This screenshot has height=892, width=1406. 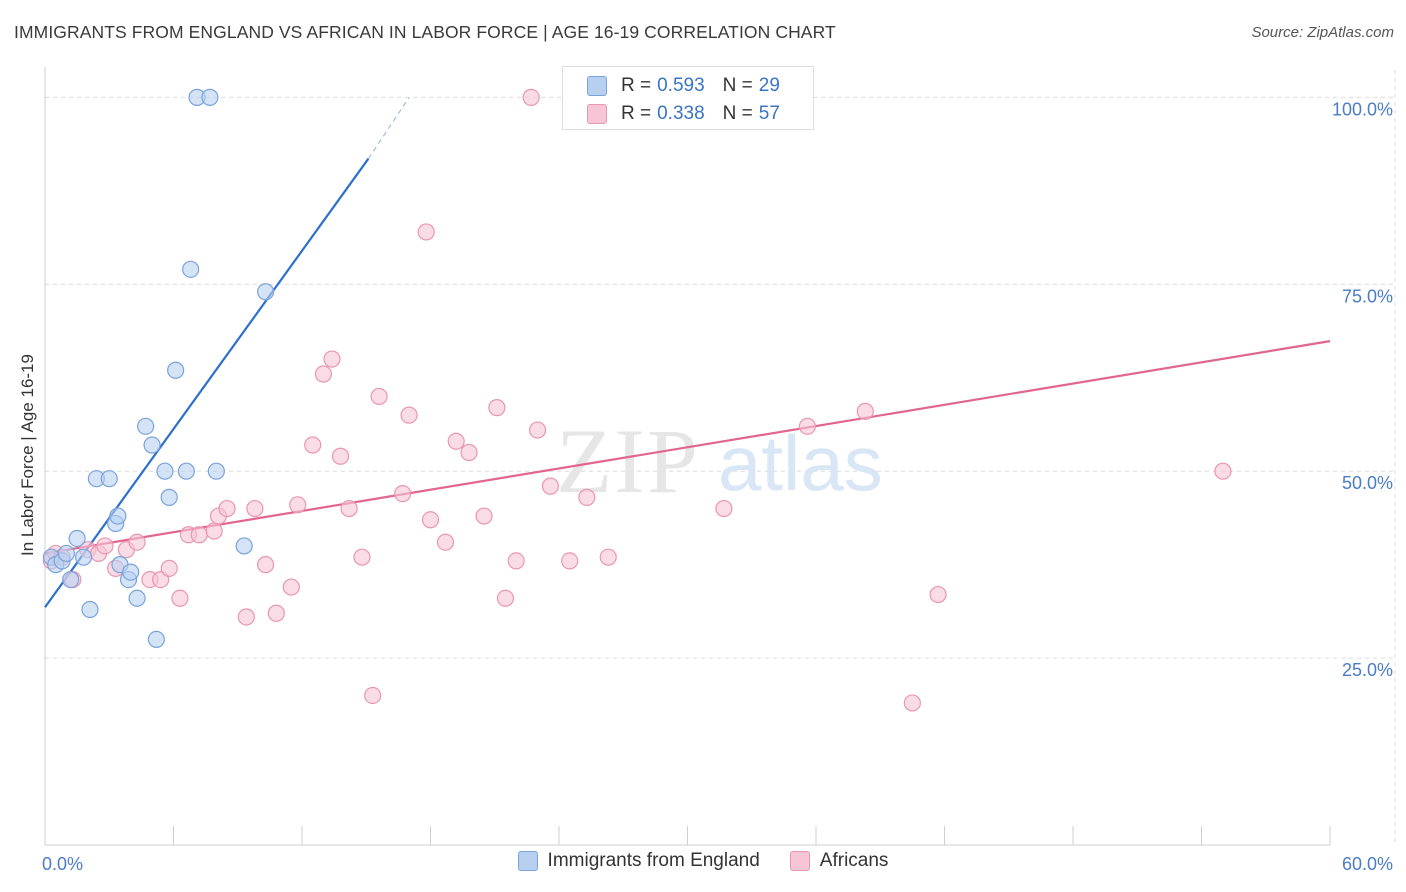 What do you see at coordinates (681, 85) in the screenshot?
I see `r-value: 0.593` at bounding box center [681, 85].